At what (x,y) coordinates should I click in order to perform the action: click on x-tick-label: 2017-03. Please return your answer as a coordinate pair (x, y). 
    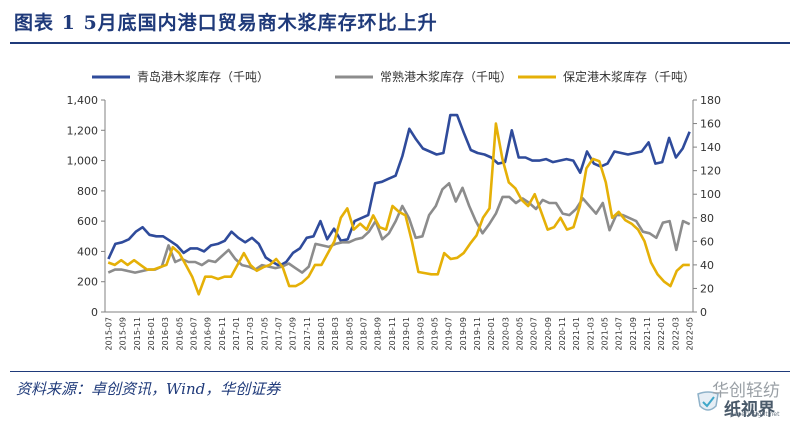
    Looking at the image, I should click on (250, 333).